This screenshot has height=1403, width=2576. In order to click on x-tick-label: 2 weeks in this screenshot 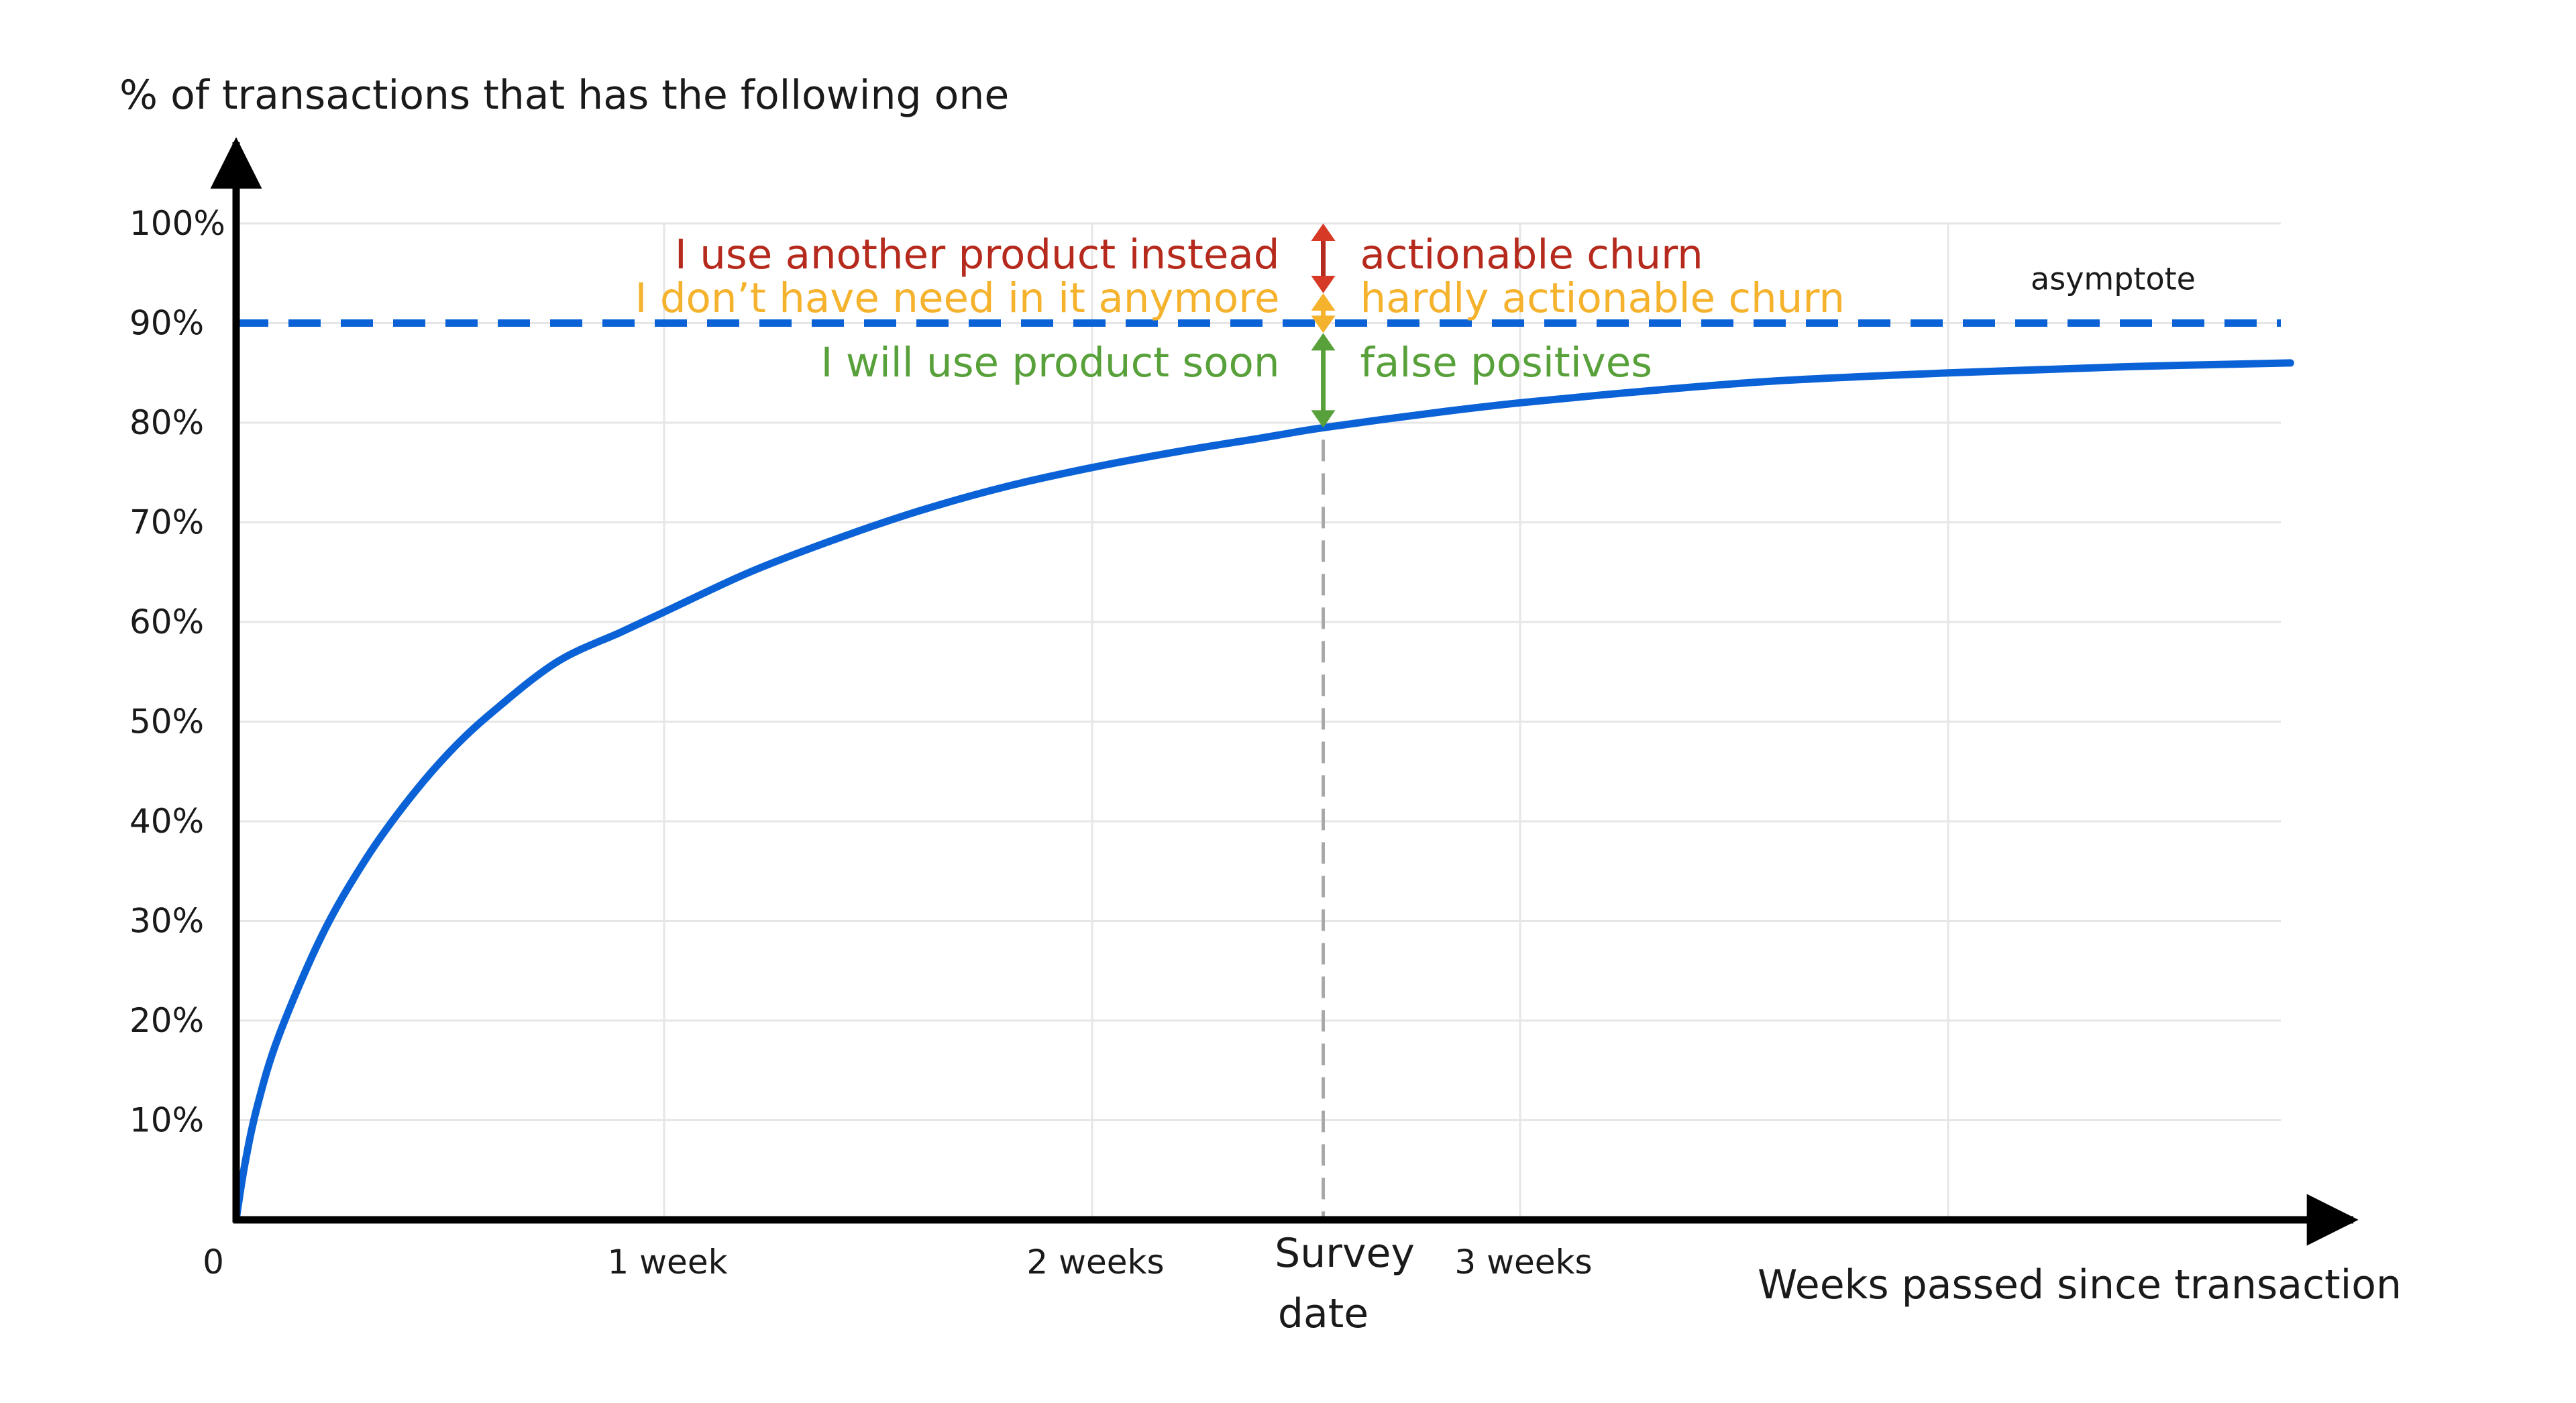, I will do `click(1095, 1263)`.